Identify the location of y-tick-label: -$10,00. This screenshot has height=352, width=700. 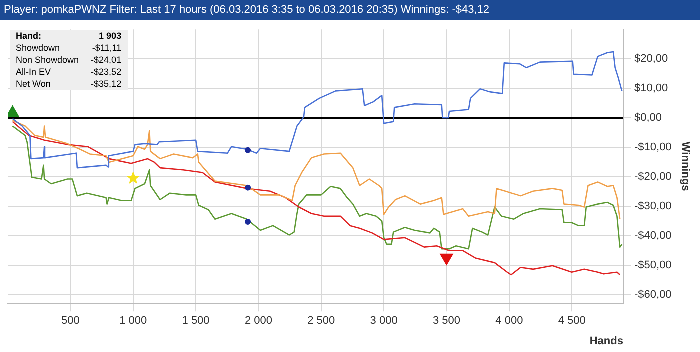
(653, 147).